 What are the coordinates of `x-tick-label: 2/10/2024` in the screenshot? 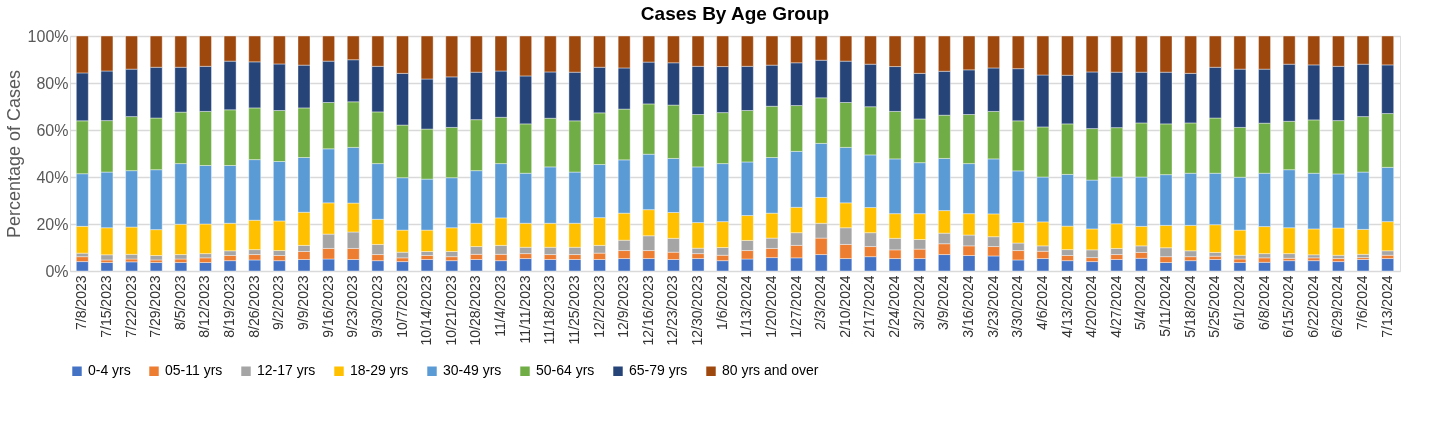 It's located at (844, 306).